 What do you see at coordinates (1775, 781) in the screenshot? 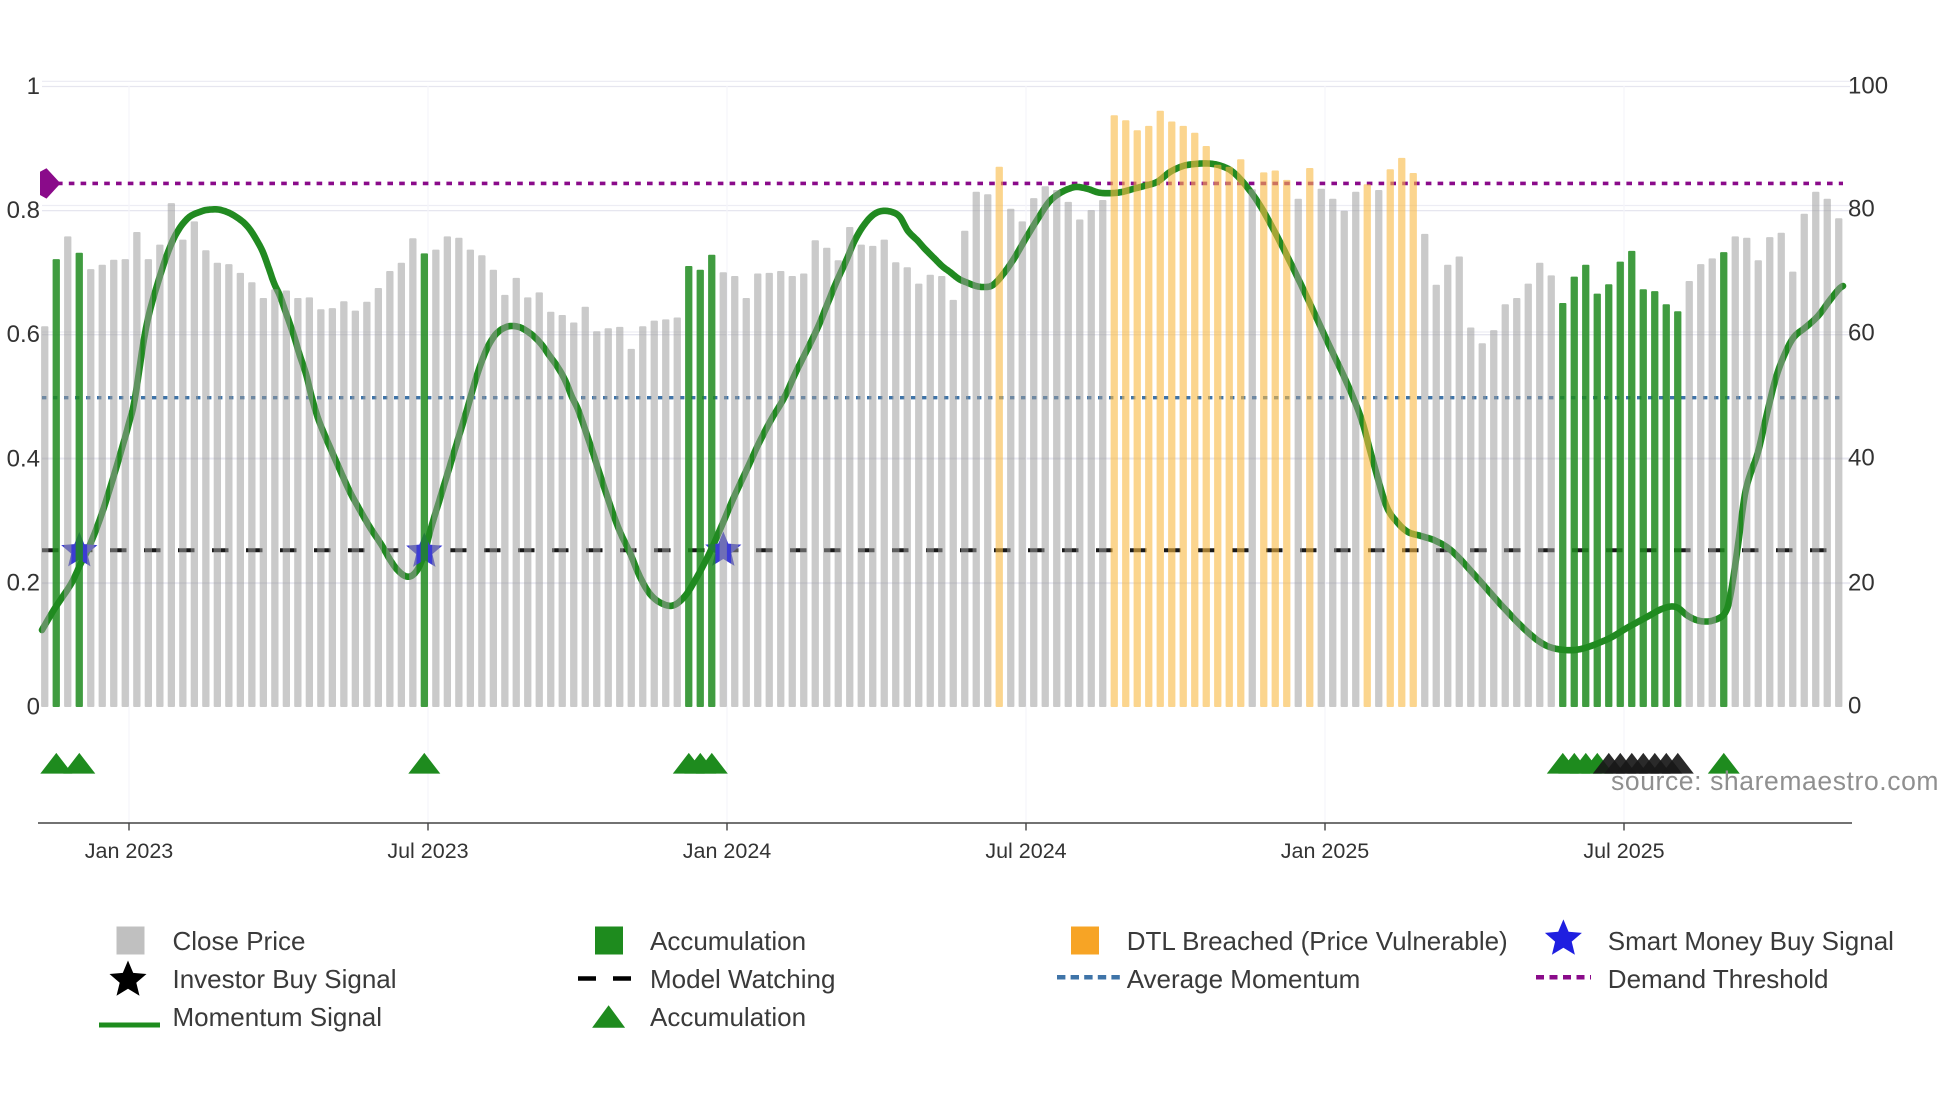
I see `svg-text: source: sharemaestro.com` at bounding box center [1775, 781].